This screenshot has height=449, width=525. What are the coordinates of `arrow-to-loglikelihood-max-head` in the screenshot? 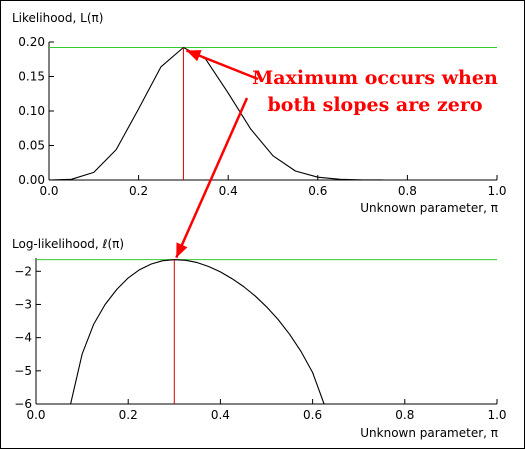 It's located at (182, 250).